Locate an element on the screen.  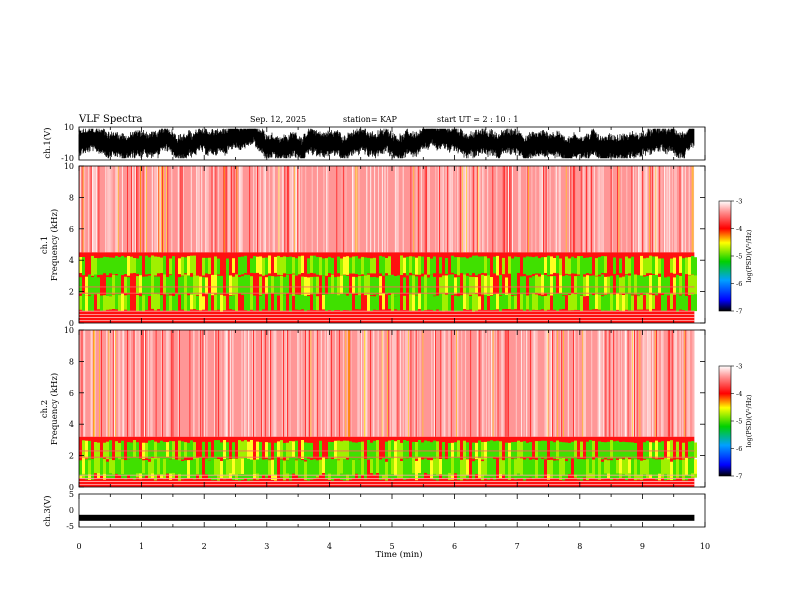
x-tick-label: 9 is located at coordinates (642, 546).